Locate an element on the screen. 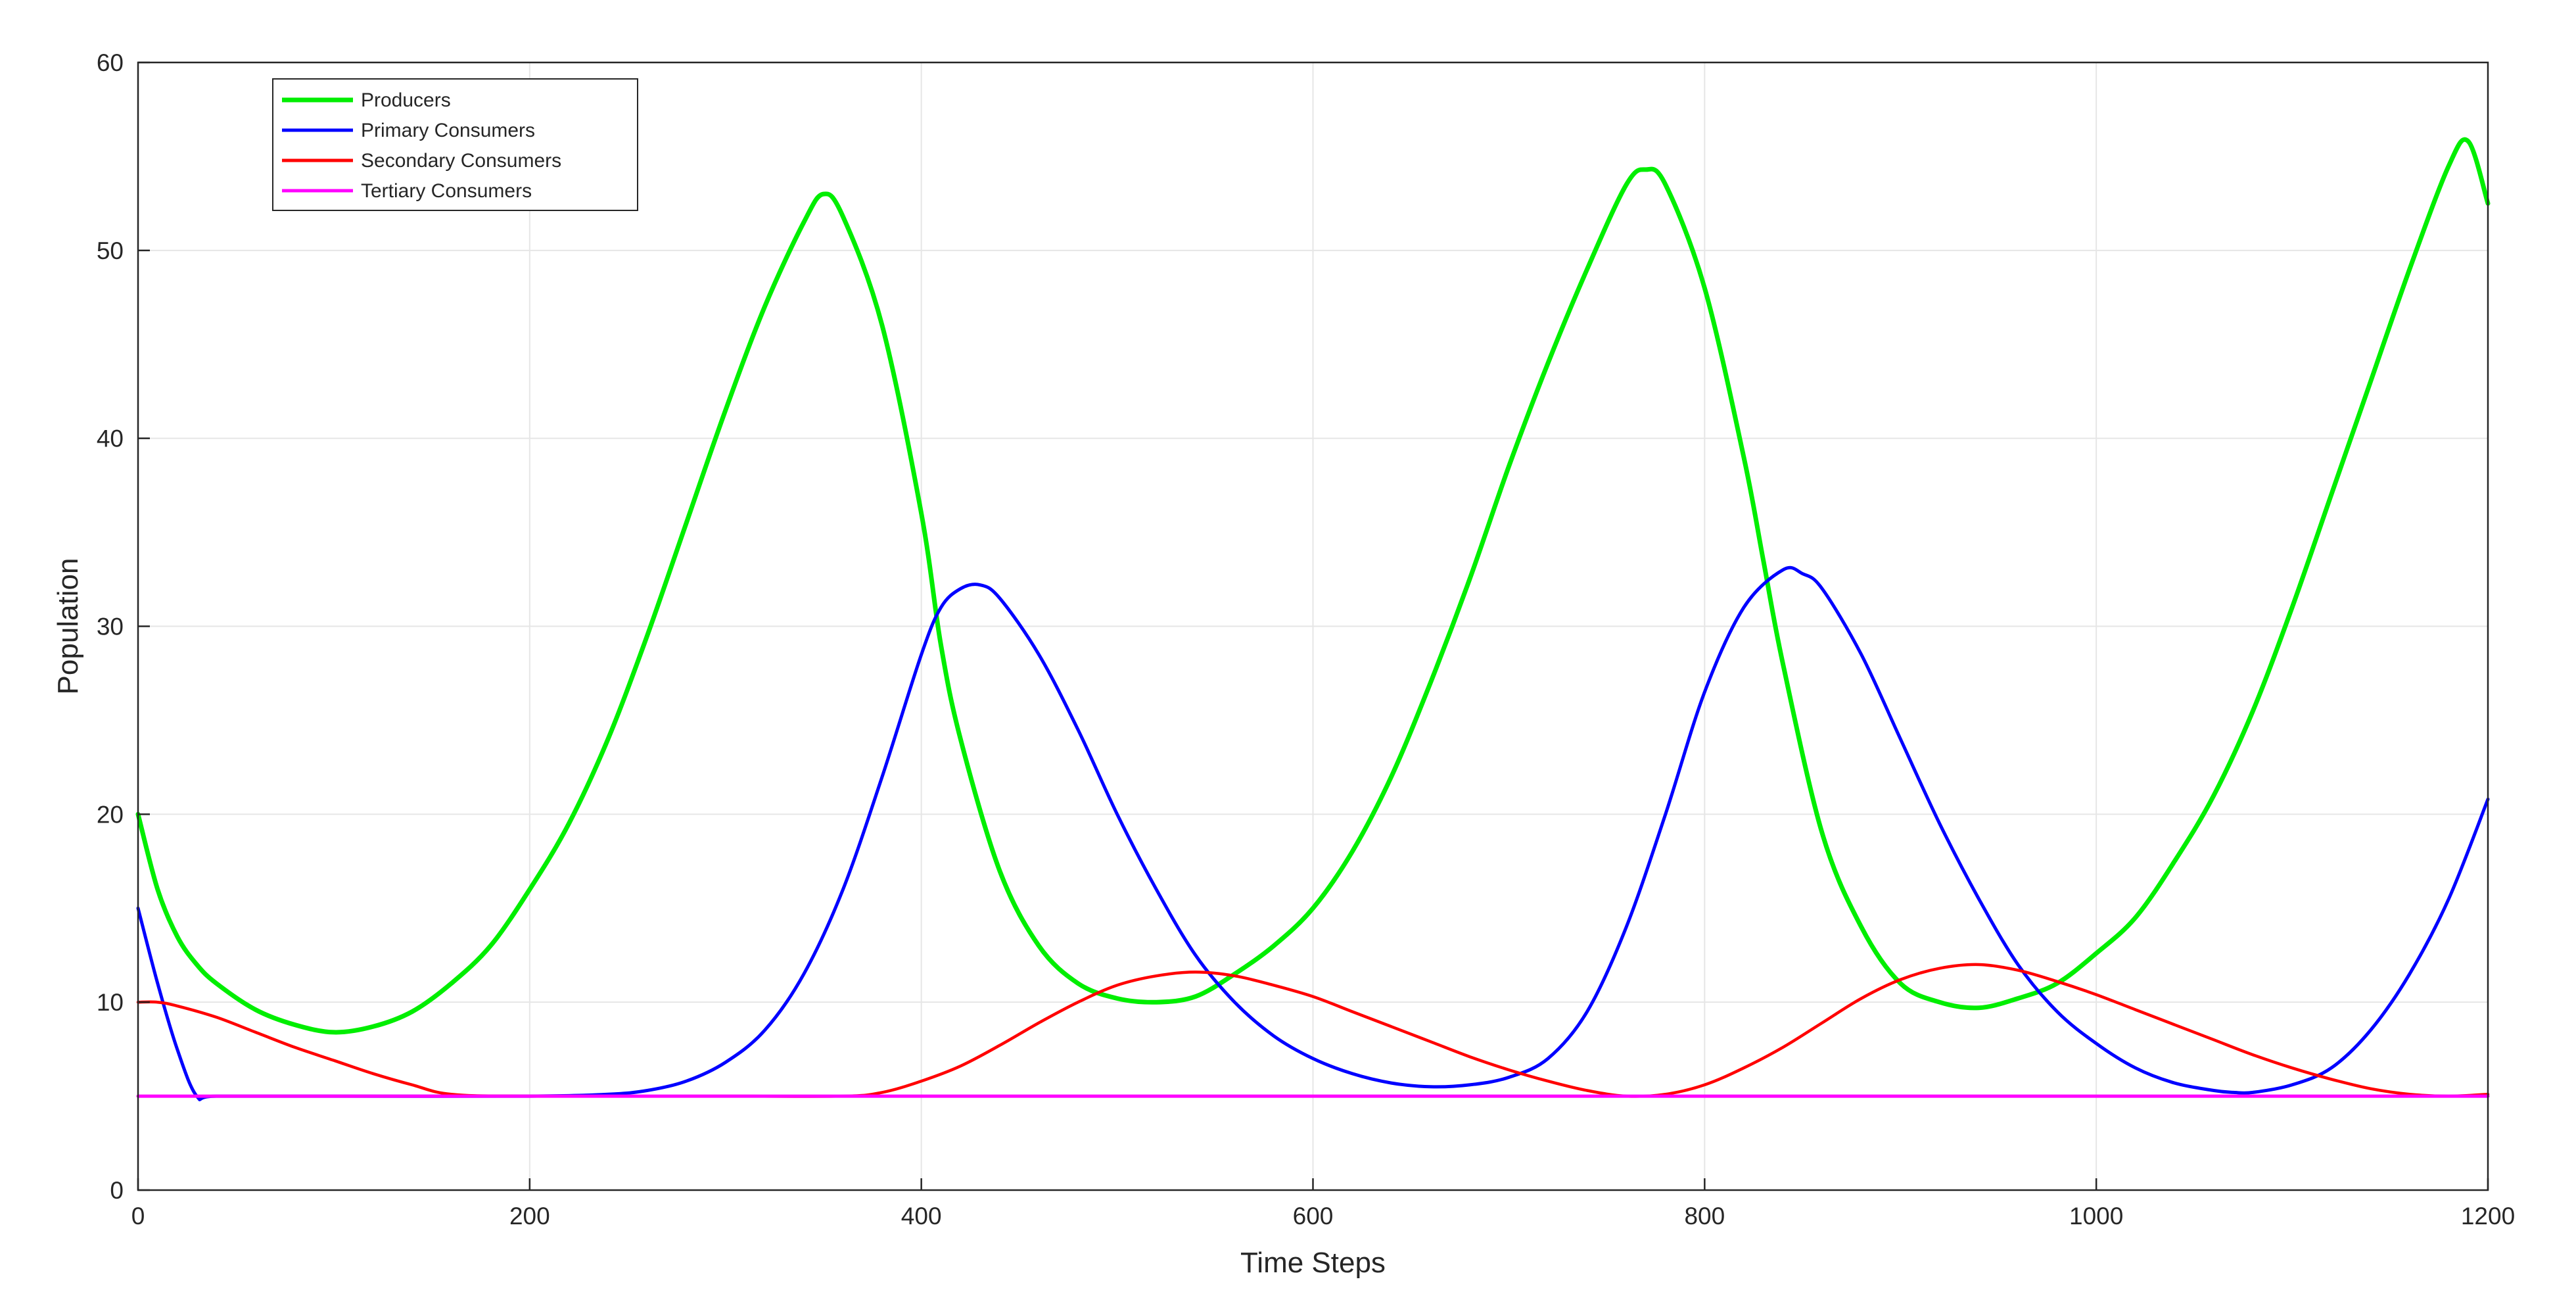 The height and width of the screenshot is (1294, 2576). x-tick-label: 1200 is located at coordinates (2488, 1216).